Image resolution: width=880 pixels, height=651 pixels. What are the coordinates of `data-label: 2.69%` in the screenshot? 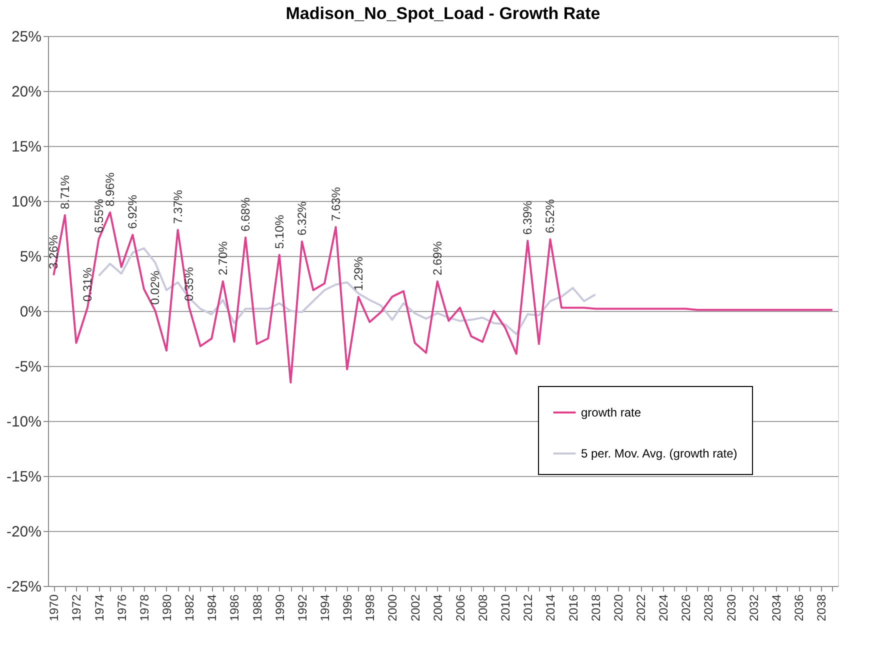 It's located at (437, 258).